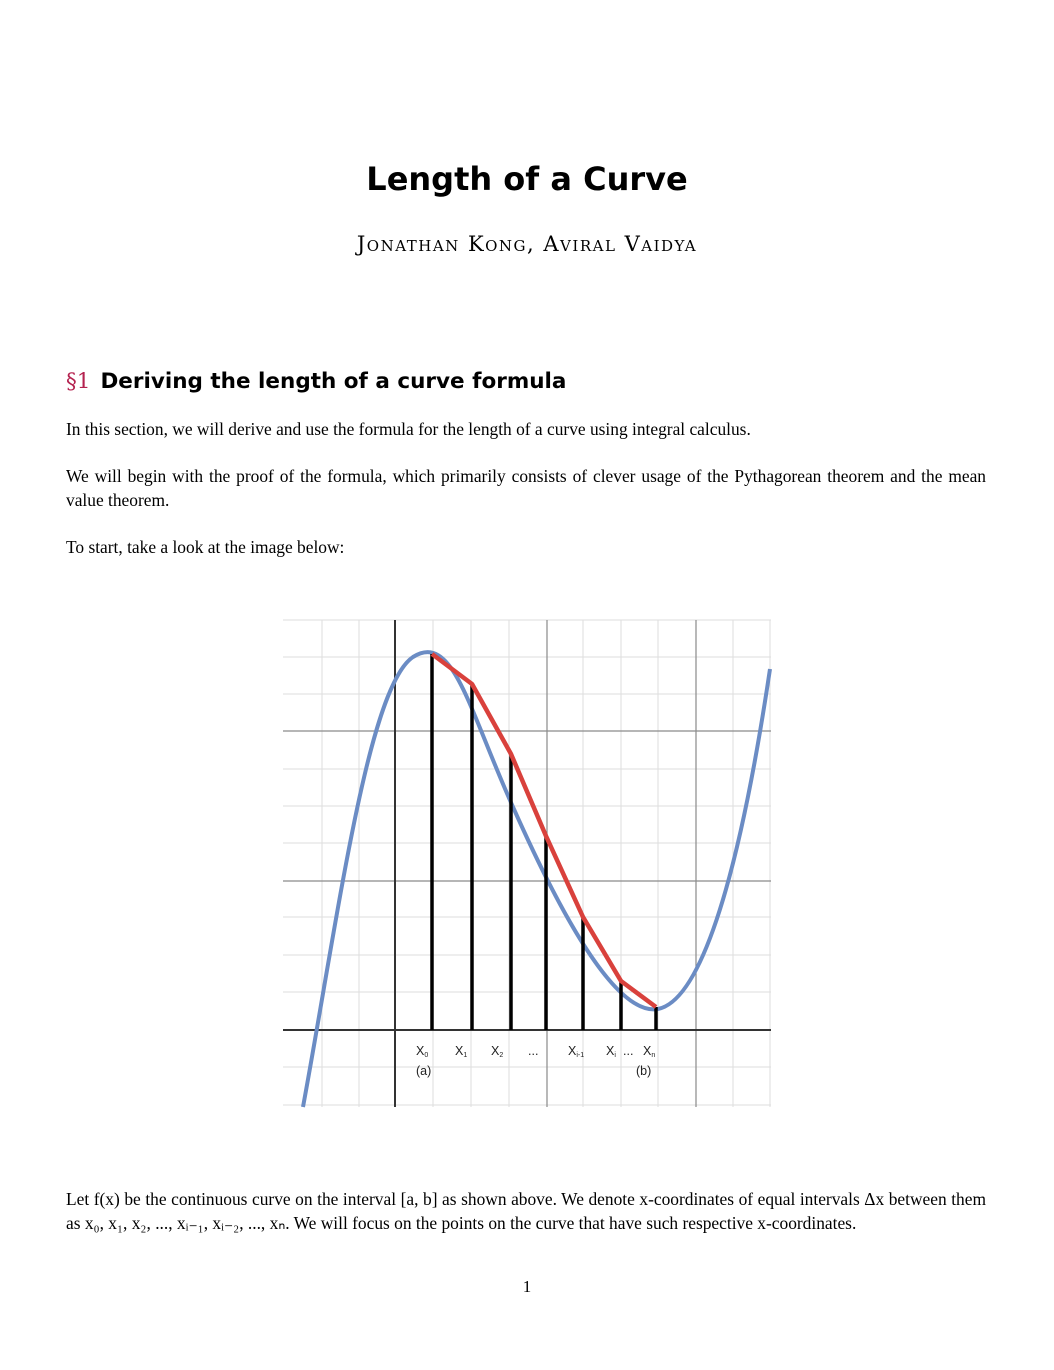 Image resolution: width=1054 pixels, height=1370 pixels. What do you see at coordinates (527, 244) in the screenshot?
I see `paper-authors: Jonathan Kong, Aviral Vaidya` at bounding box center [527, 244].